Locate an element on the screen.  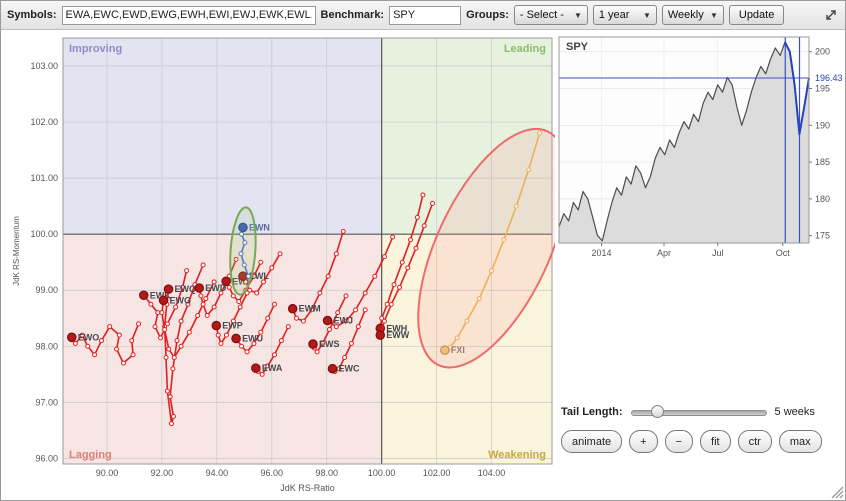
groups-select: - Select - ▼ is located at coordinates (550, 15).